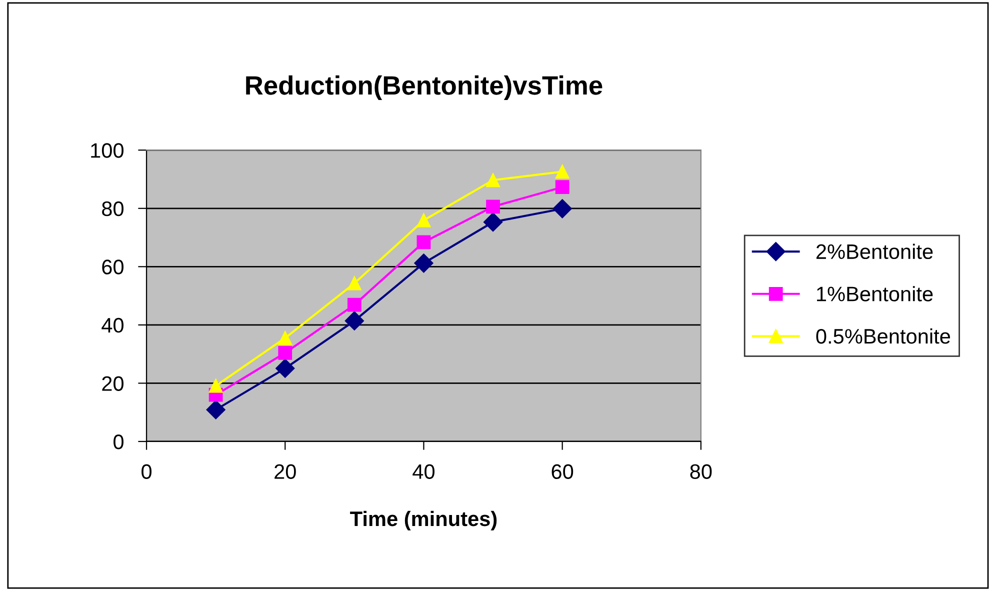 This screenshot has height=591, width=990. I want to click on x-tick-label: 0, so click(147, 471).